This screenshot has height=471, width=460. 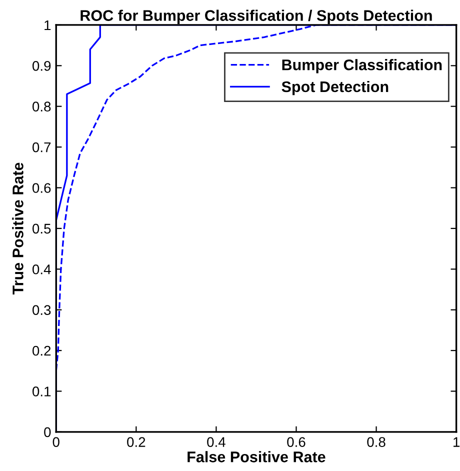 What do you see at coordinates (41, 310) in the screenshot?
I see `y-tick-label: 0.3` at bounding box center [41, 310].